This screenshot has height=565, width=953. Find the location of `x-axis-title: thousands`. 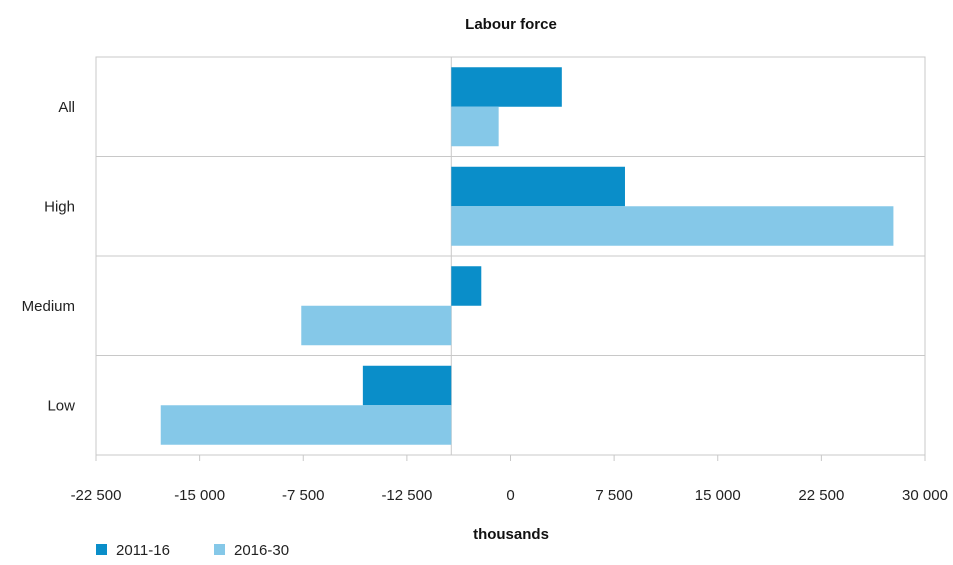

x-axis-title: thousands is located at coordinates (511, 534).